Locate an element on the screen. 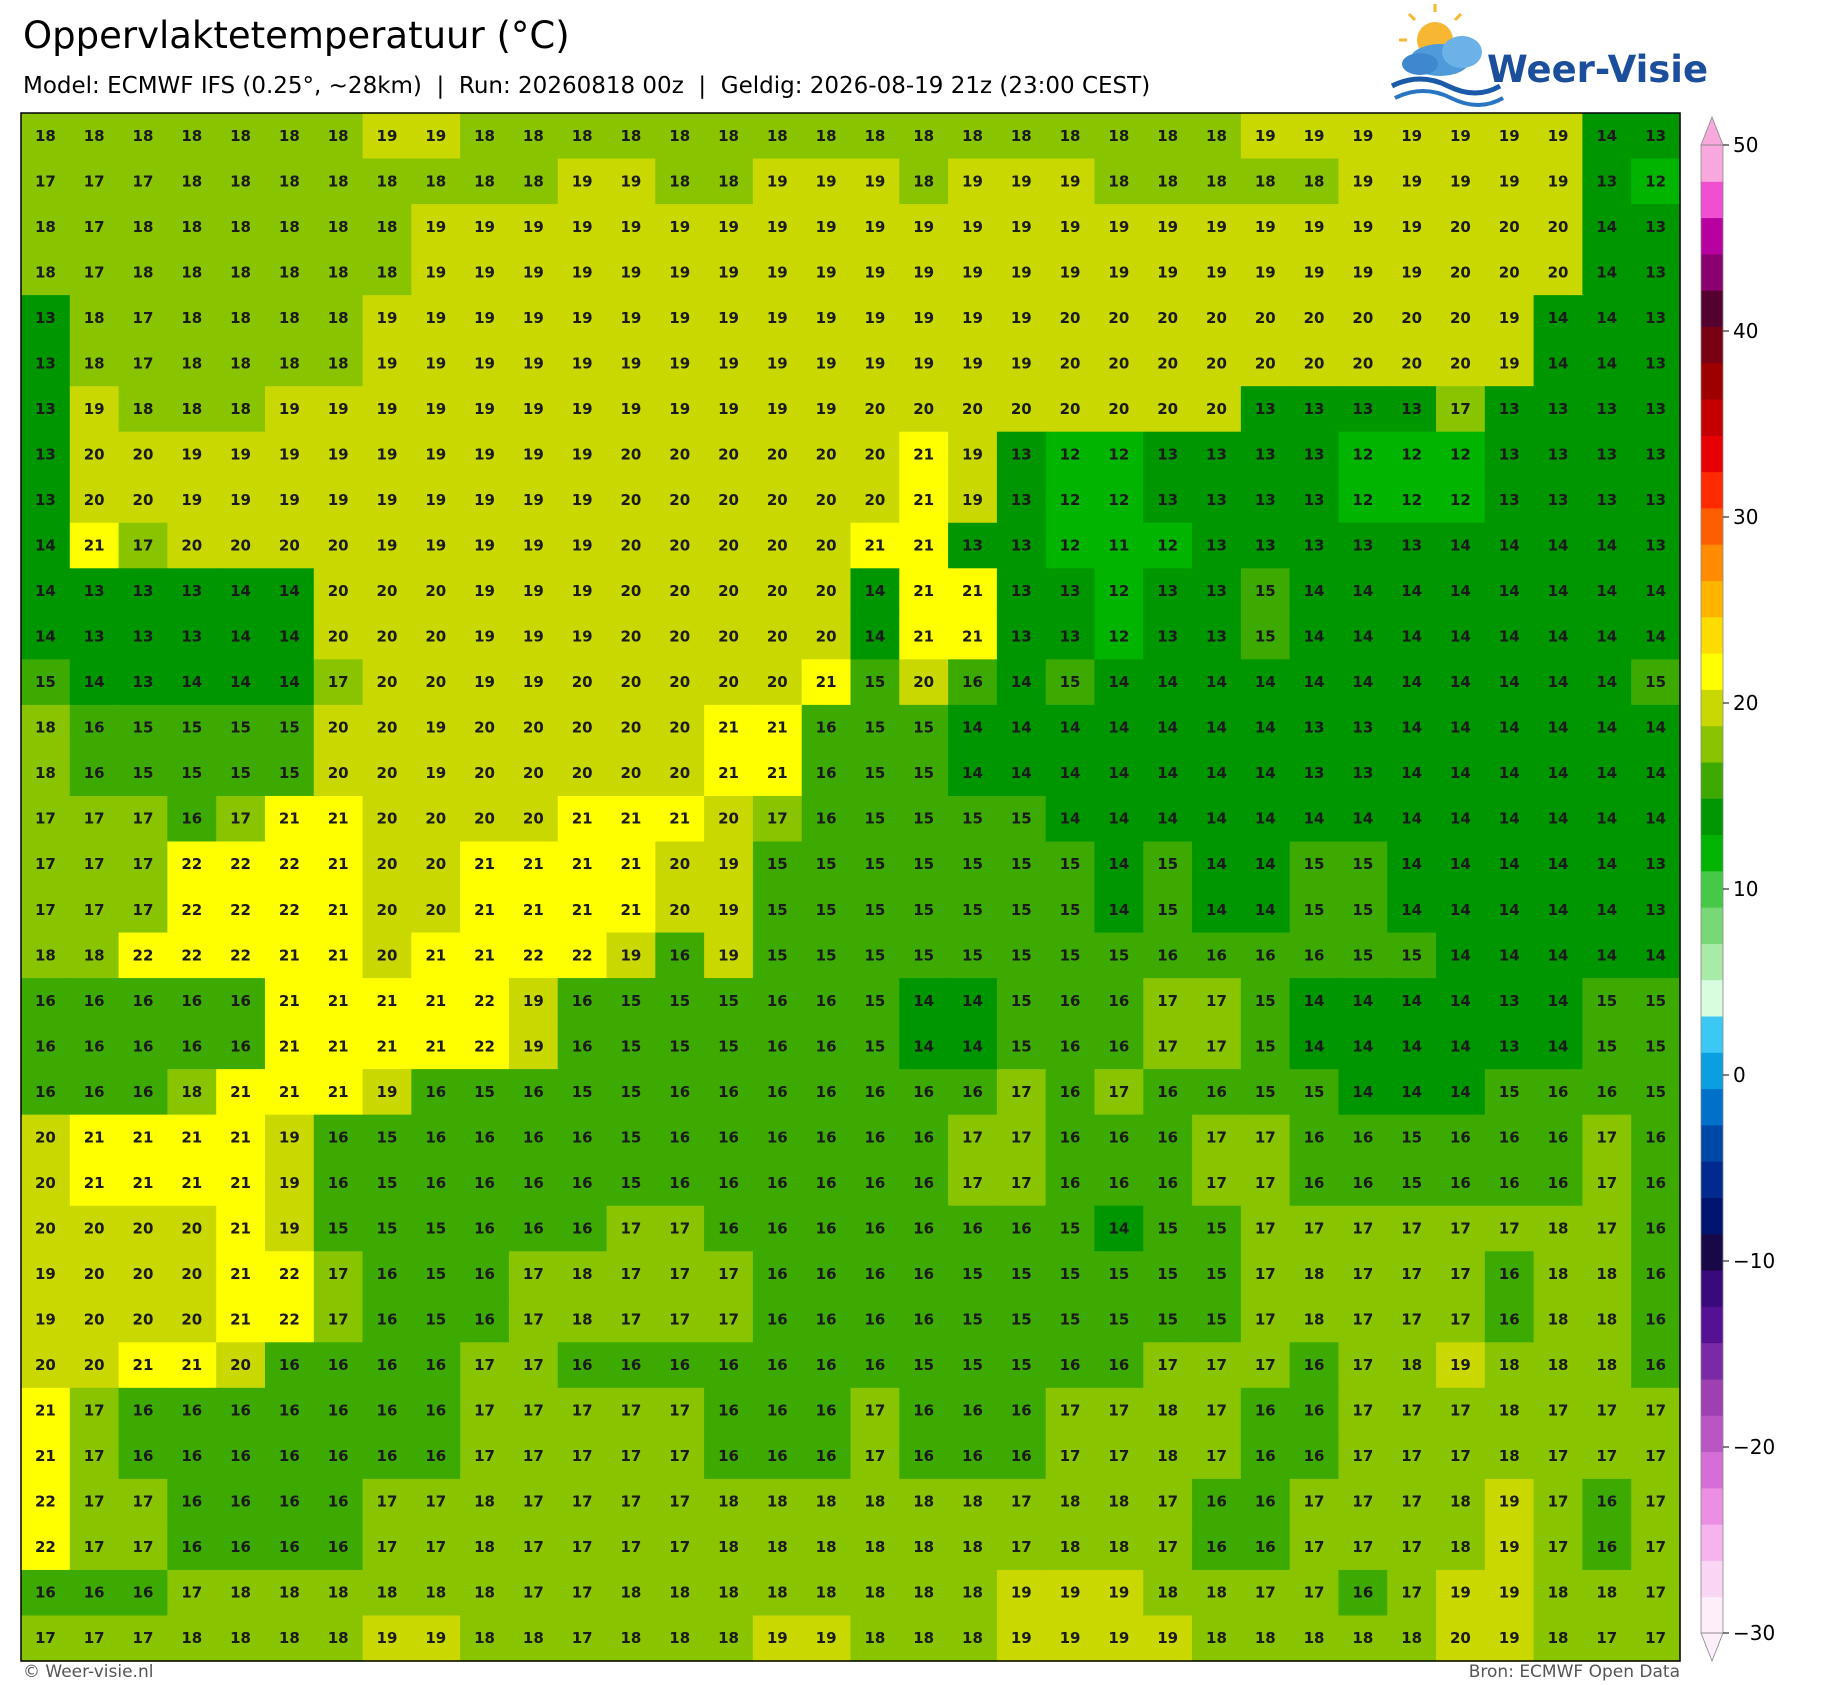 The image size is (1824, 1685). temperature-label: 12 is located at coordinates (1070, 546).